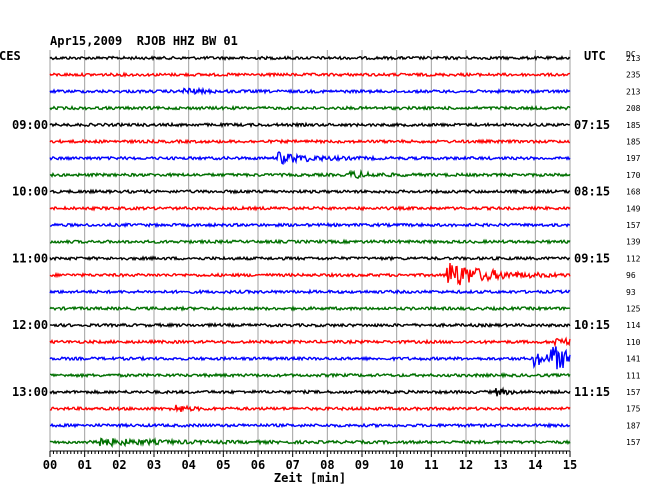  What do you see at coordinates (633, 409) in the screenshot?
I see `dc-value: 175` at bounding box center [633, 409].